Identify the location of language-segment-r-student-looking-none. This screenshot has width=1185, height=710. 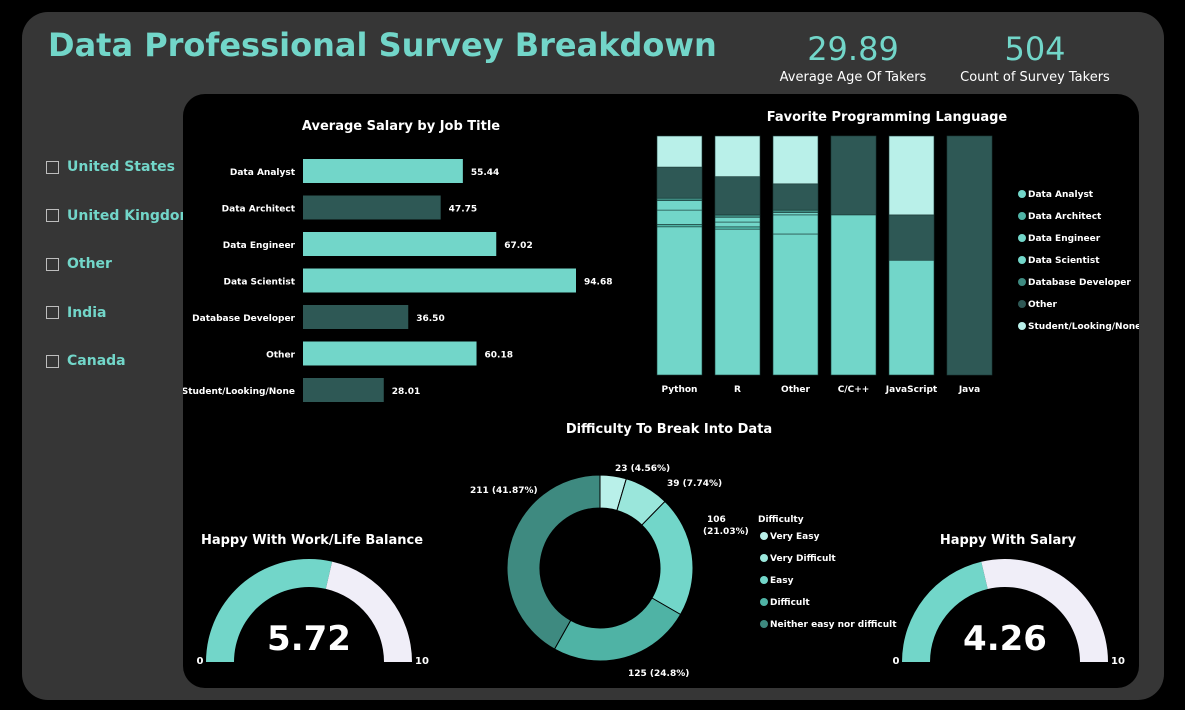
(737, 156).